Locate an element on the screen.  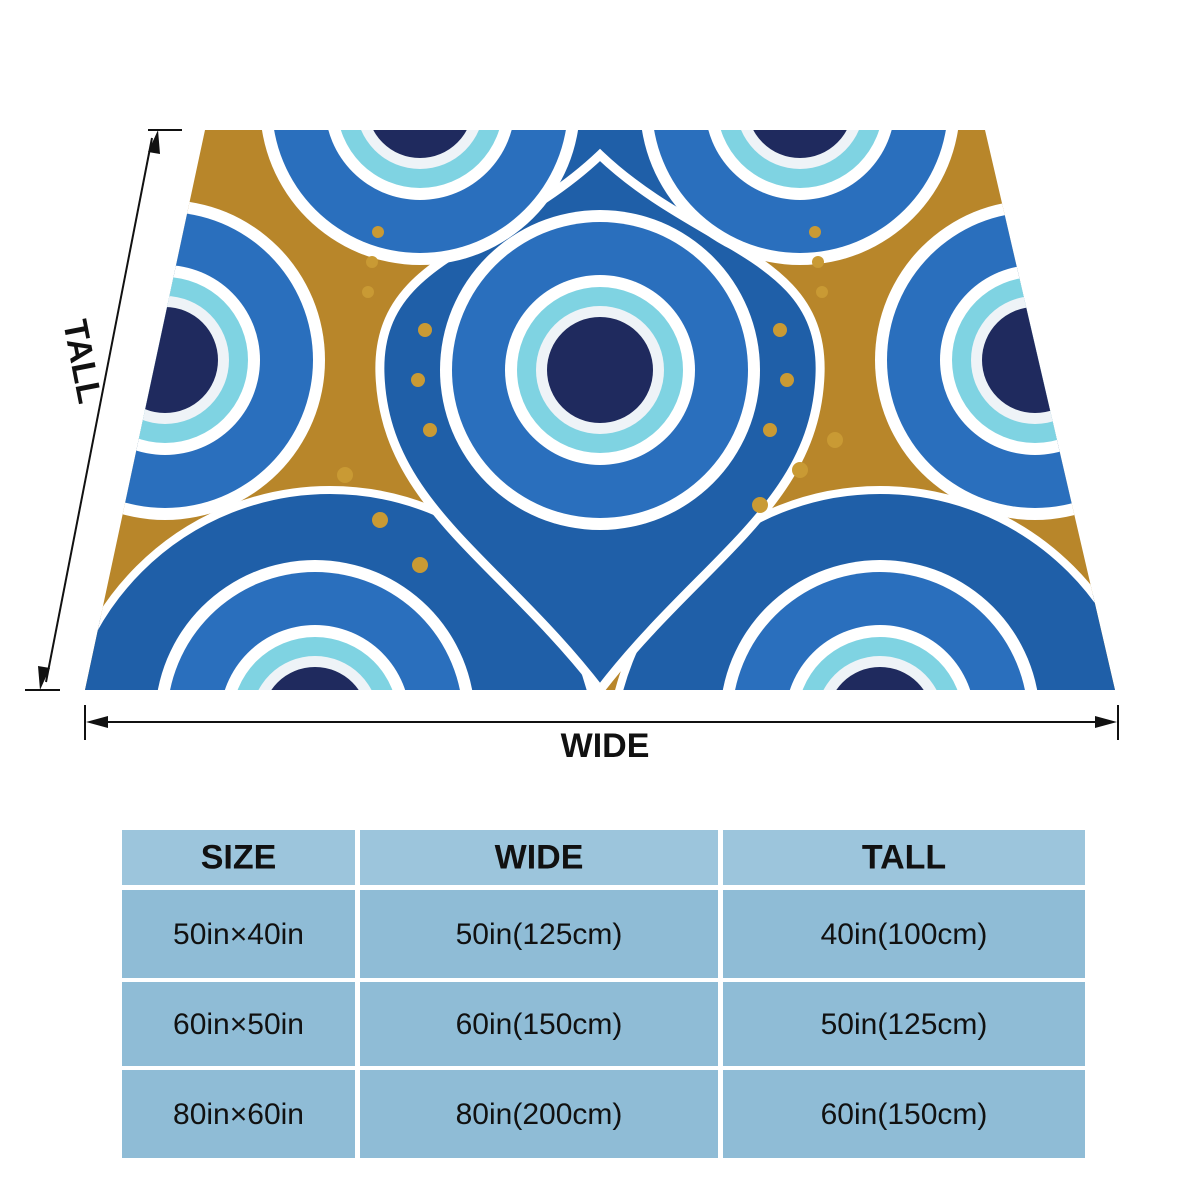
header-text: TALL is located at coordinates (904, 857).